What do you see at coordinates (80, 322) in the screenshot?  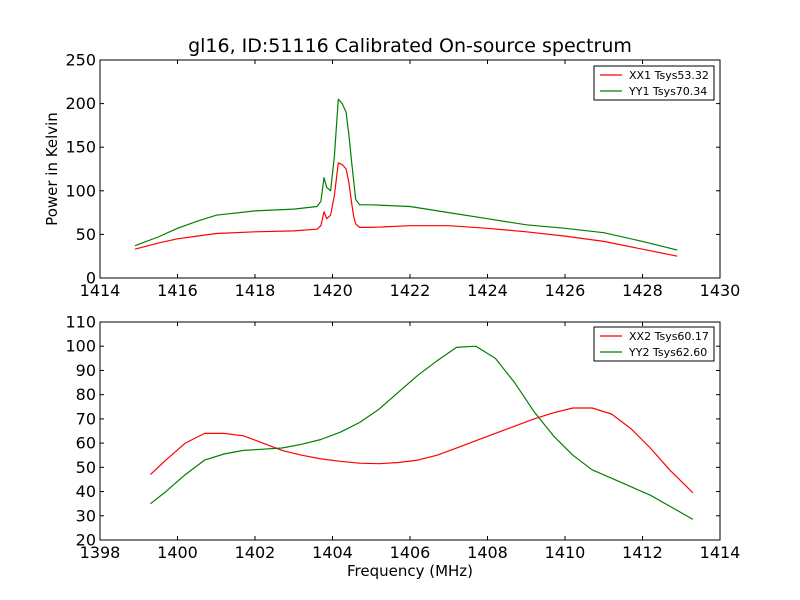 I see `y-tick-label: 110` at bounding box center [80, 322].